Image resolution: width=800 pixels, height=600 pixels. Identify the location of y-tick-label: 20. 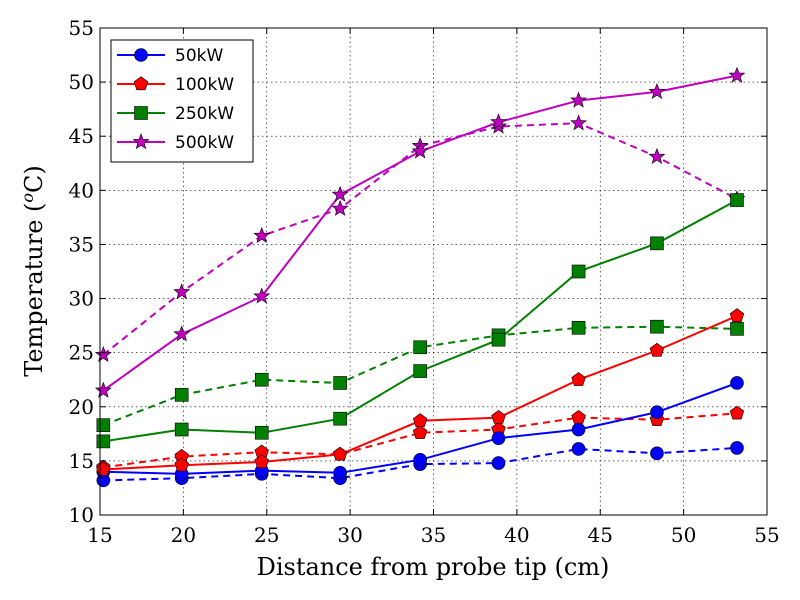
(81, 407).